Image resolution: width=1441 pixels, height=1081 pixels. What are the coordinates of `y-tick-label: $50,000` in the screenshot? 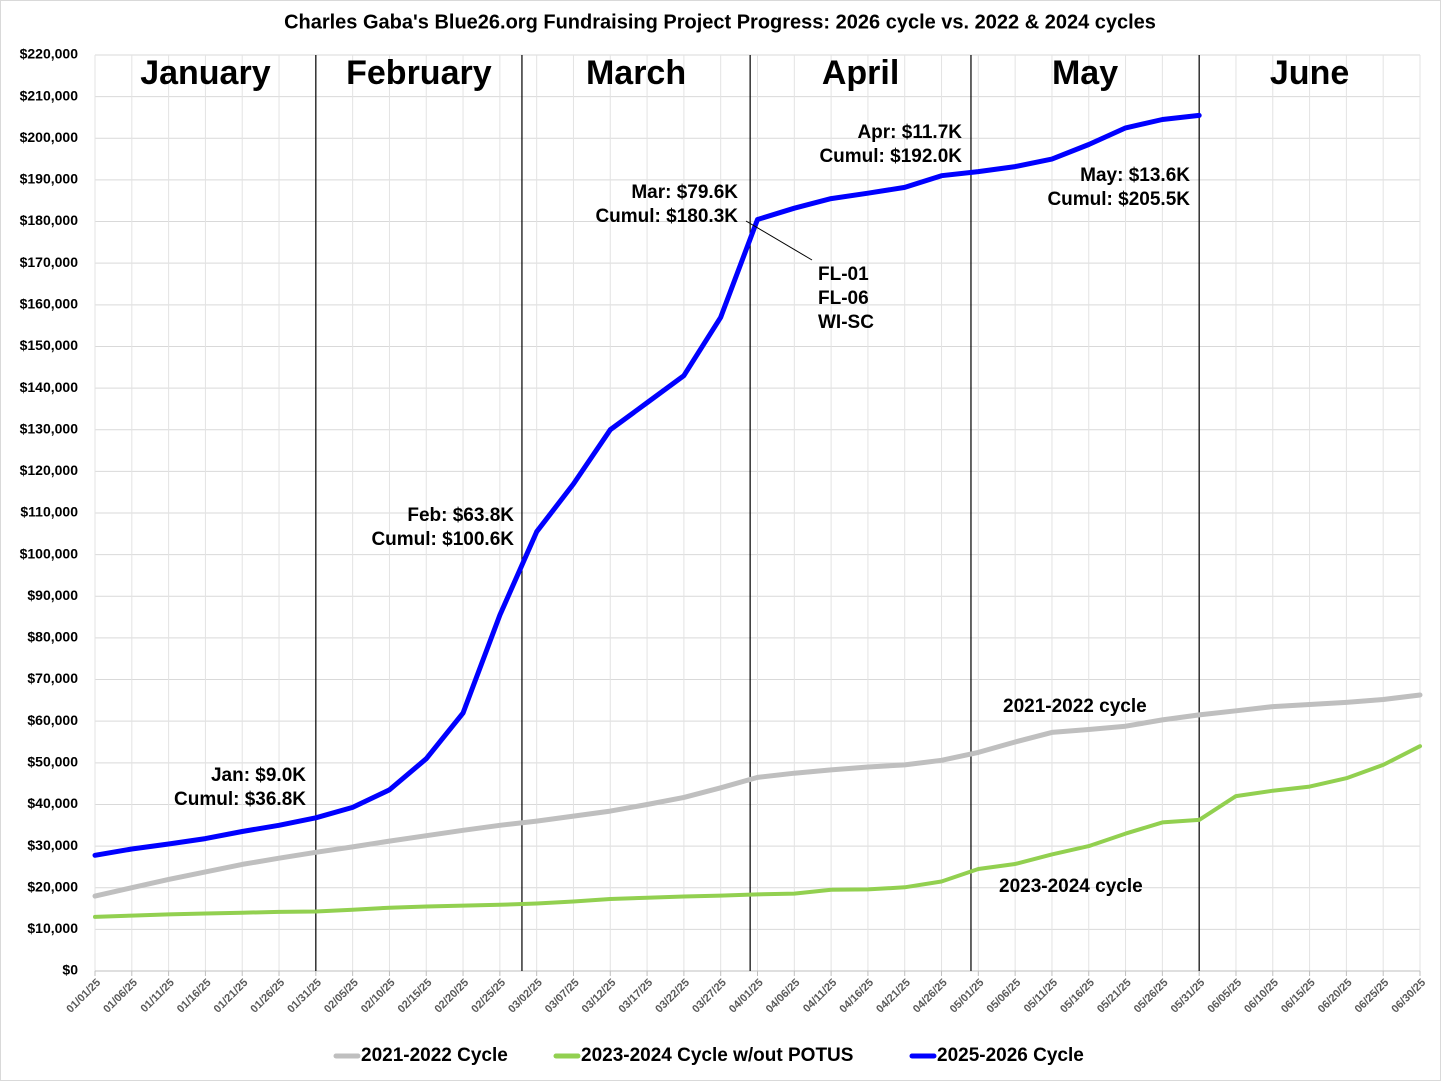 It's located at (52, 762).